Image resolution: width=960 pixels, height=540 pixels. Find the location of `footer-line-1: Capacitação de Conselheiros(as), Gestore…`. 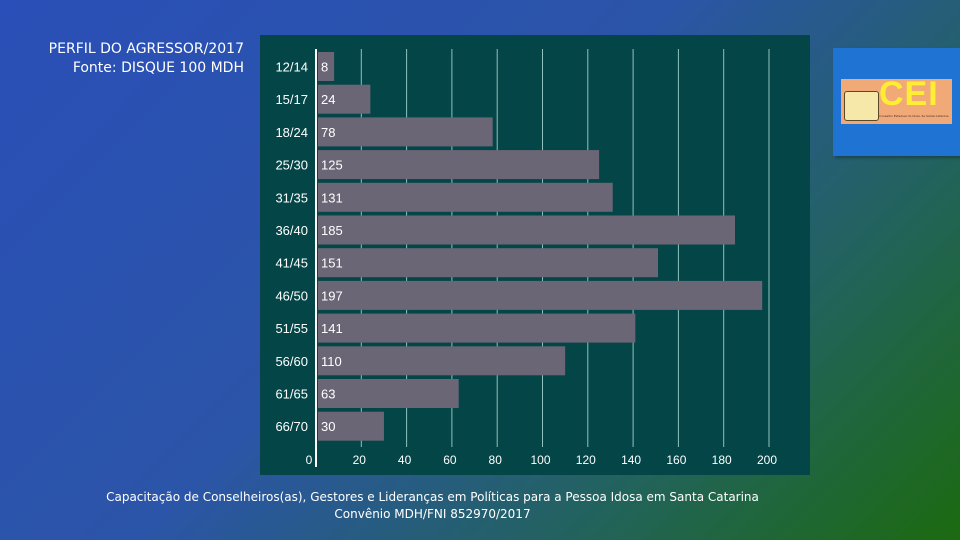

footer-line-1: Capacitação de Conselheiros(as), Gestore… is located at coordinates (432, 497).